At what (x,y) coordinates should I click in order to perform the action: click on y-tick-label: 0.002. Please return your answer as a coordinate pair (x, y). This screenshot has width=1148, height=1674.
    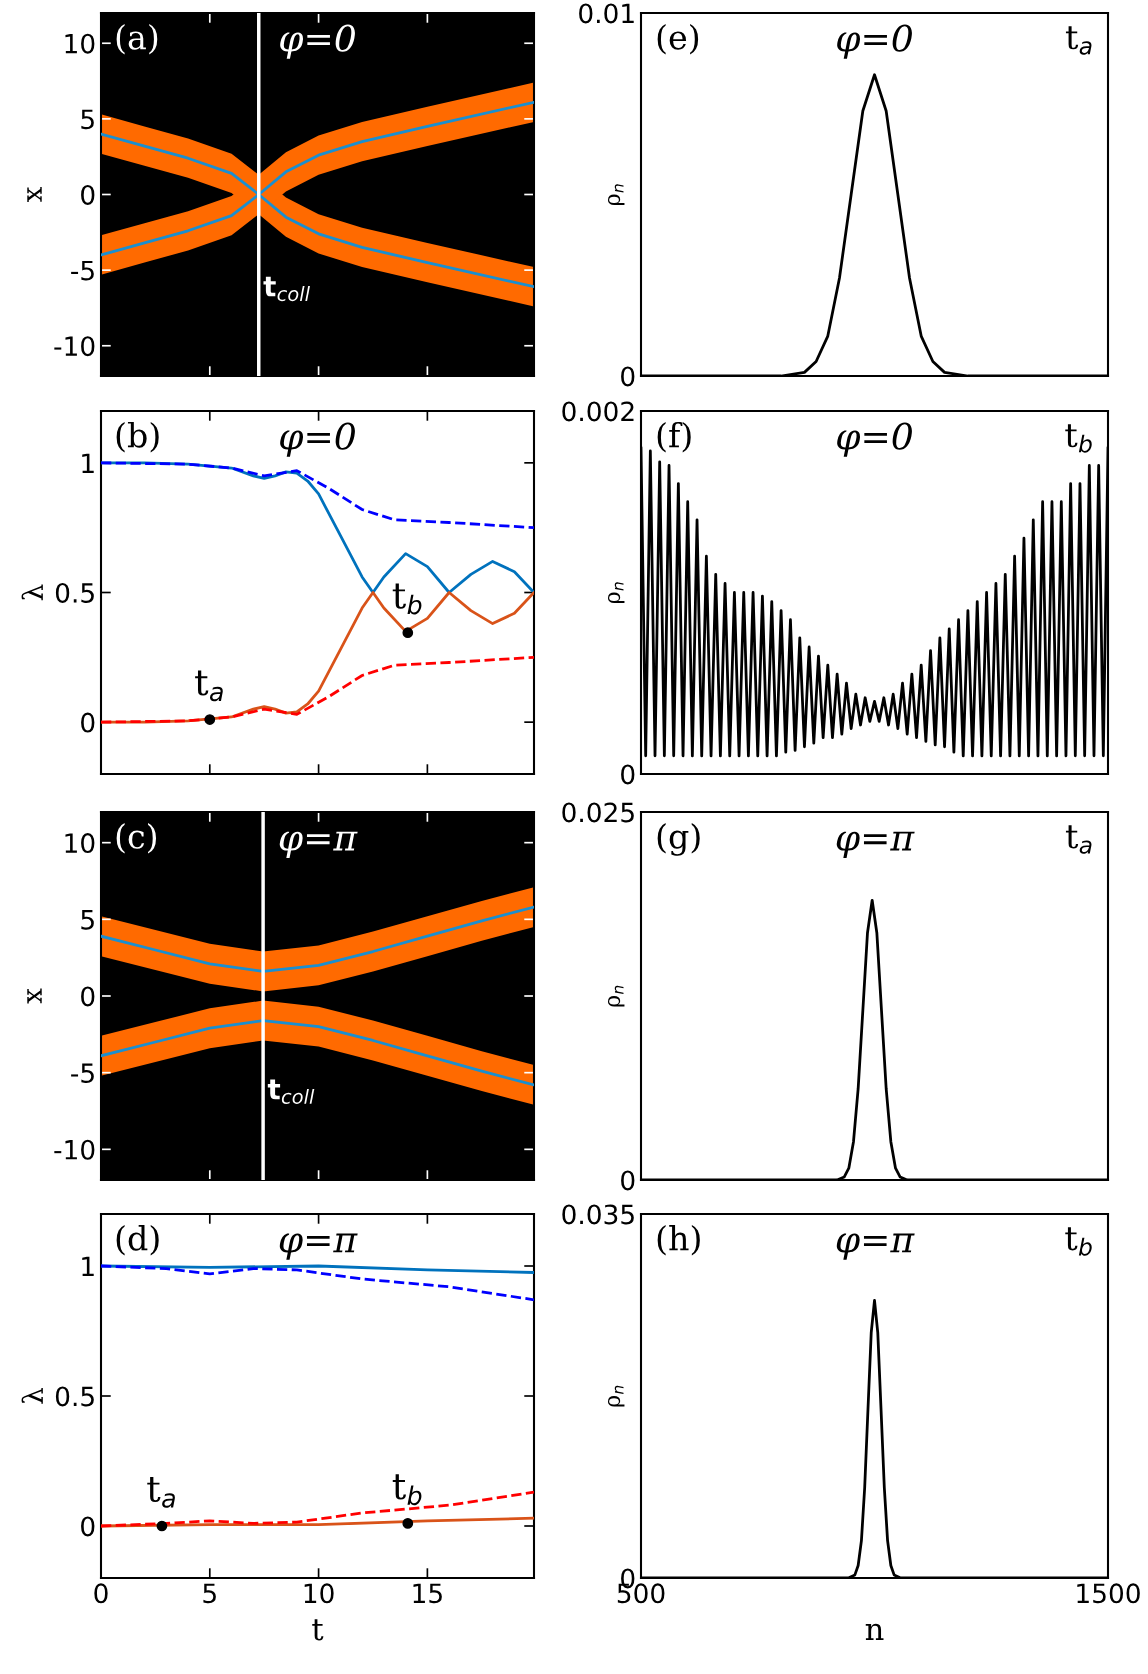
    Looking at the image, I should click on (598, 411).